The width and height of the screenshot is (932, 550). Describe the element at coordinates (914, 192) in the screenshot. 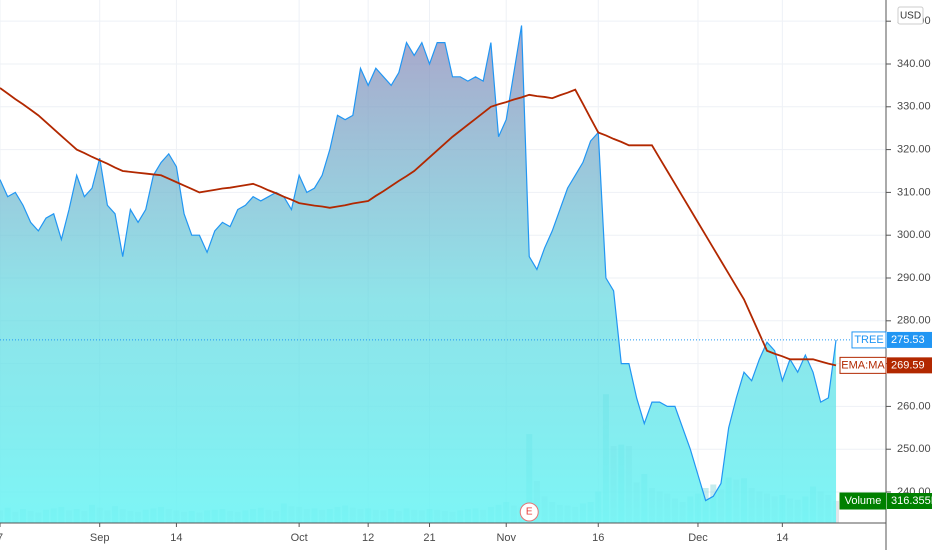

I see `y-tick-label: 310.00` at that location.